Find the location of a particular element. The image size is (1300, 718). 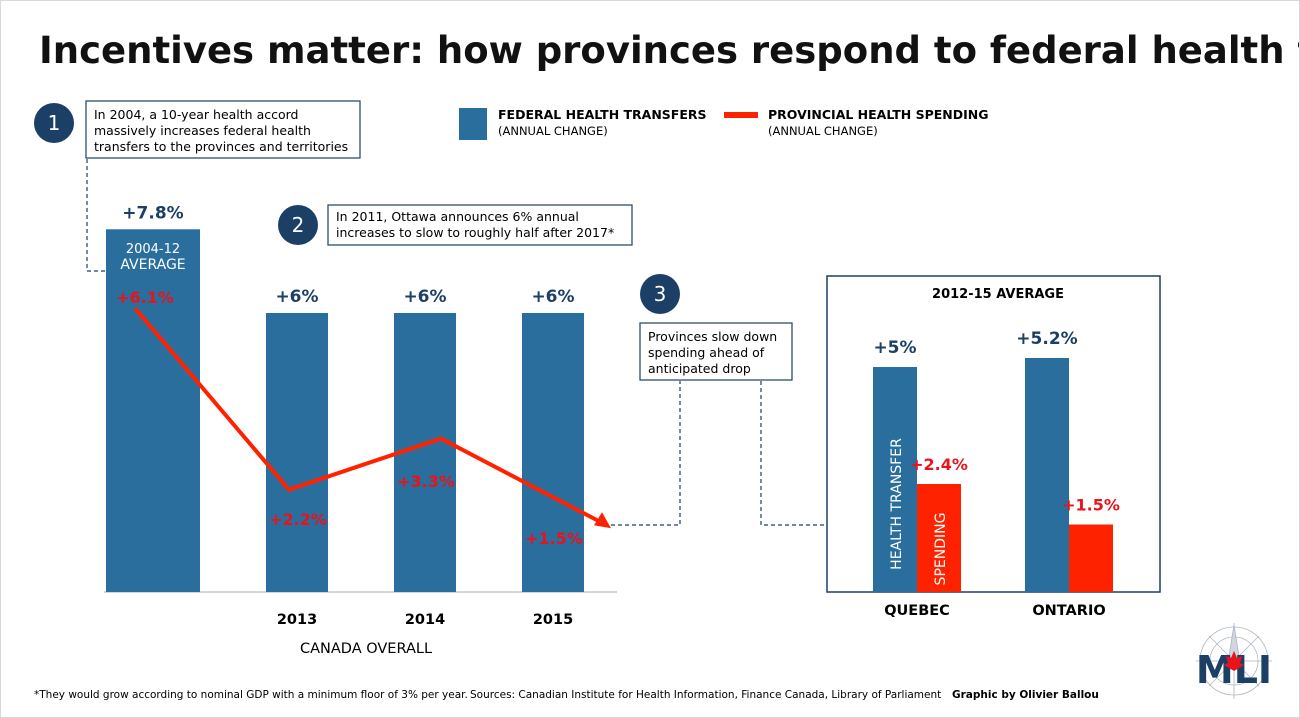

left-x-axis-title: CANADA OVERALL is located at coordinates (366, 649).